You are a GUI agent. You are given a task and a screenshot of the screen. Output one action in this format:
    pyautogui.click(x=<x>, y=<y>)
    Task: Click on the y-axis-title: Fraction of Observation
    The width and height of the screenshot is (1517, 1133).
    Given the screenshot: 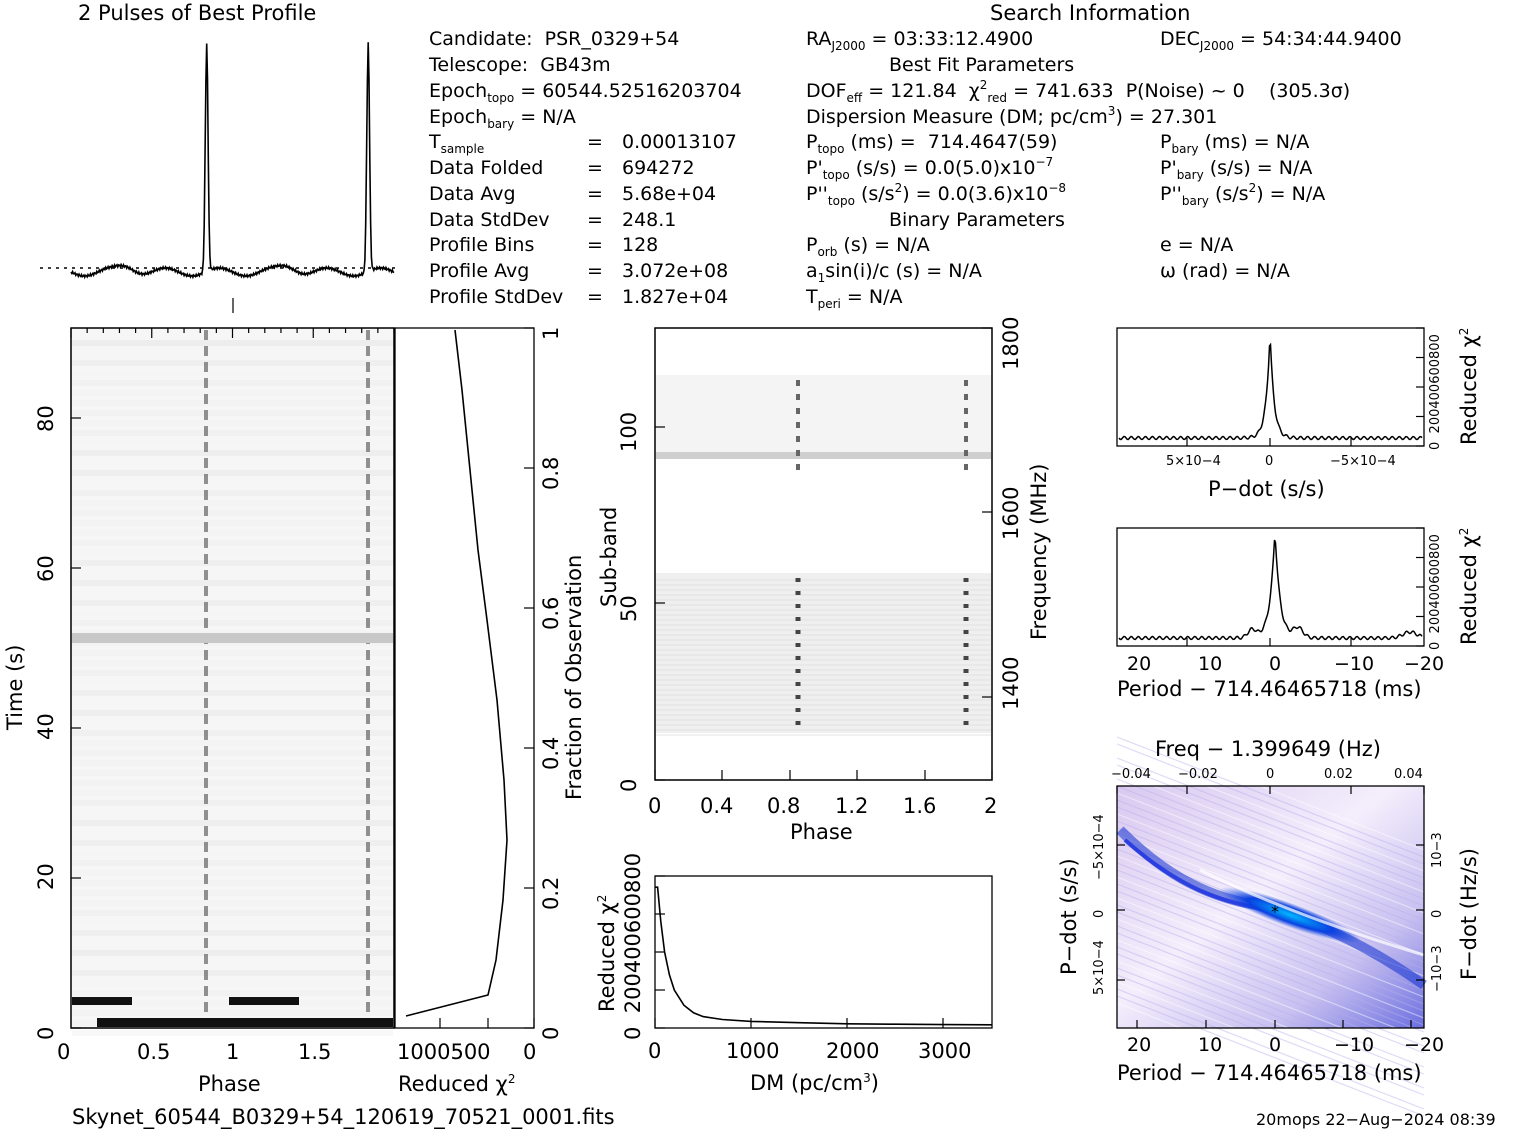 What is the action you would take?
    pyautogui.click(x=574, y=677)
    